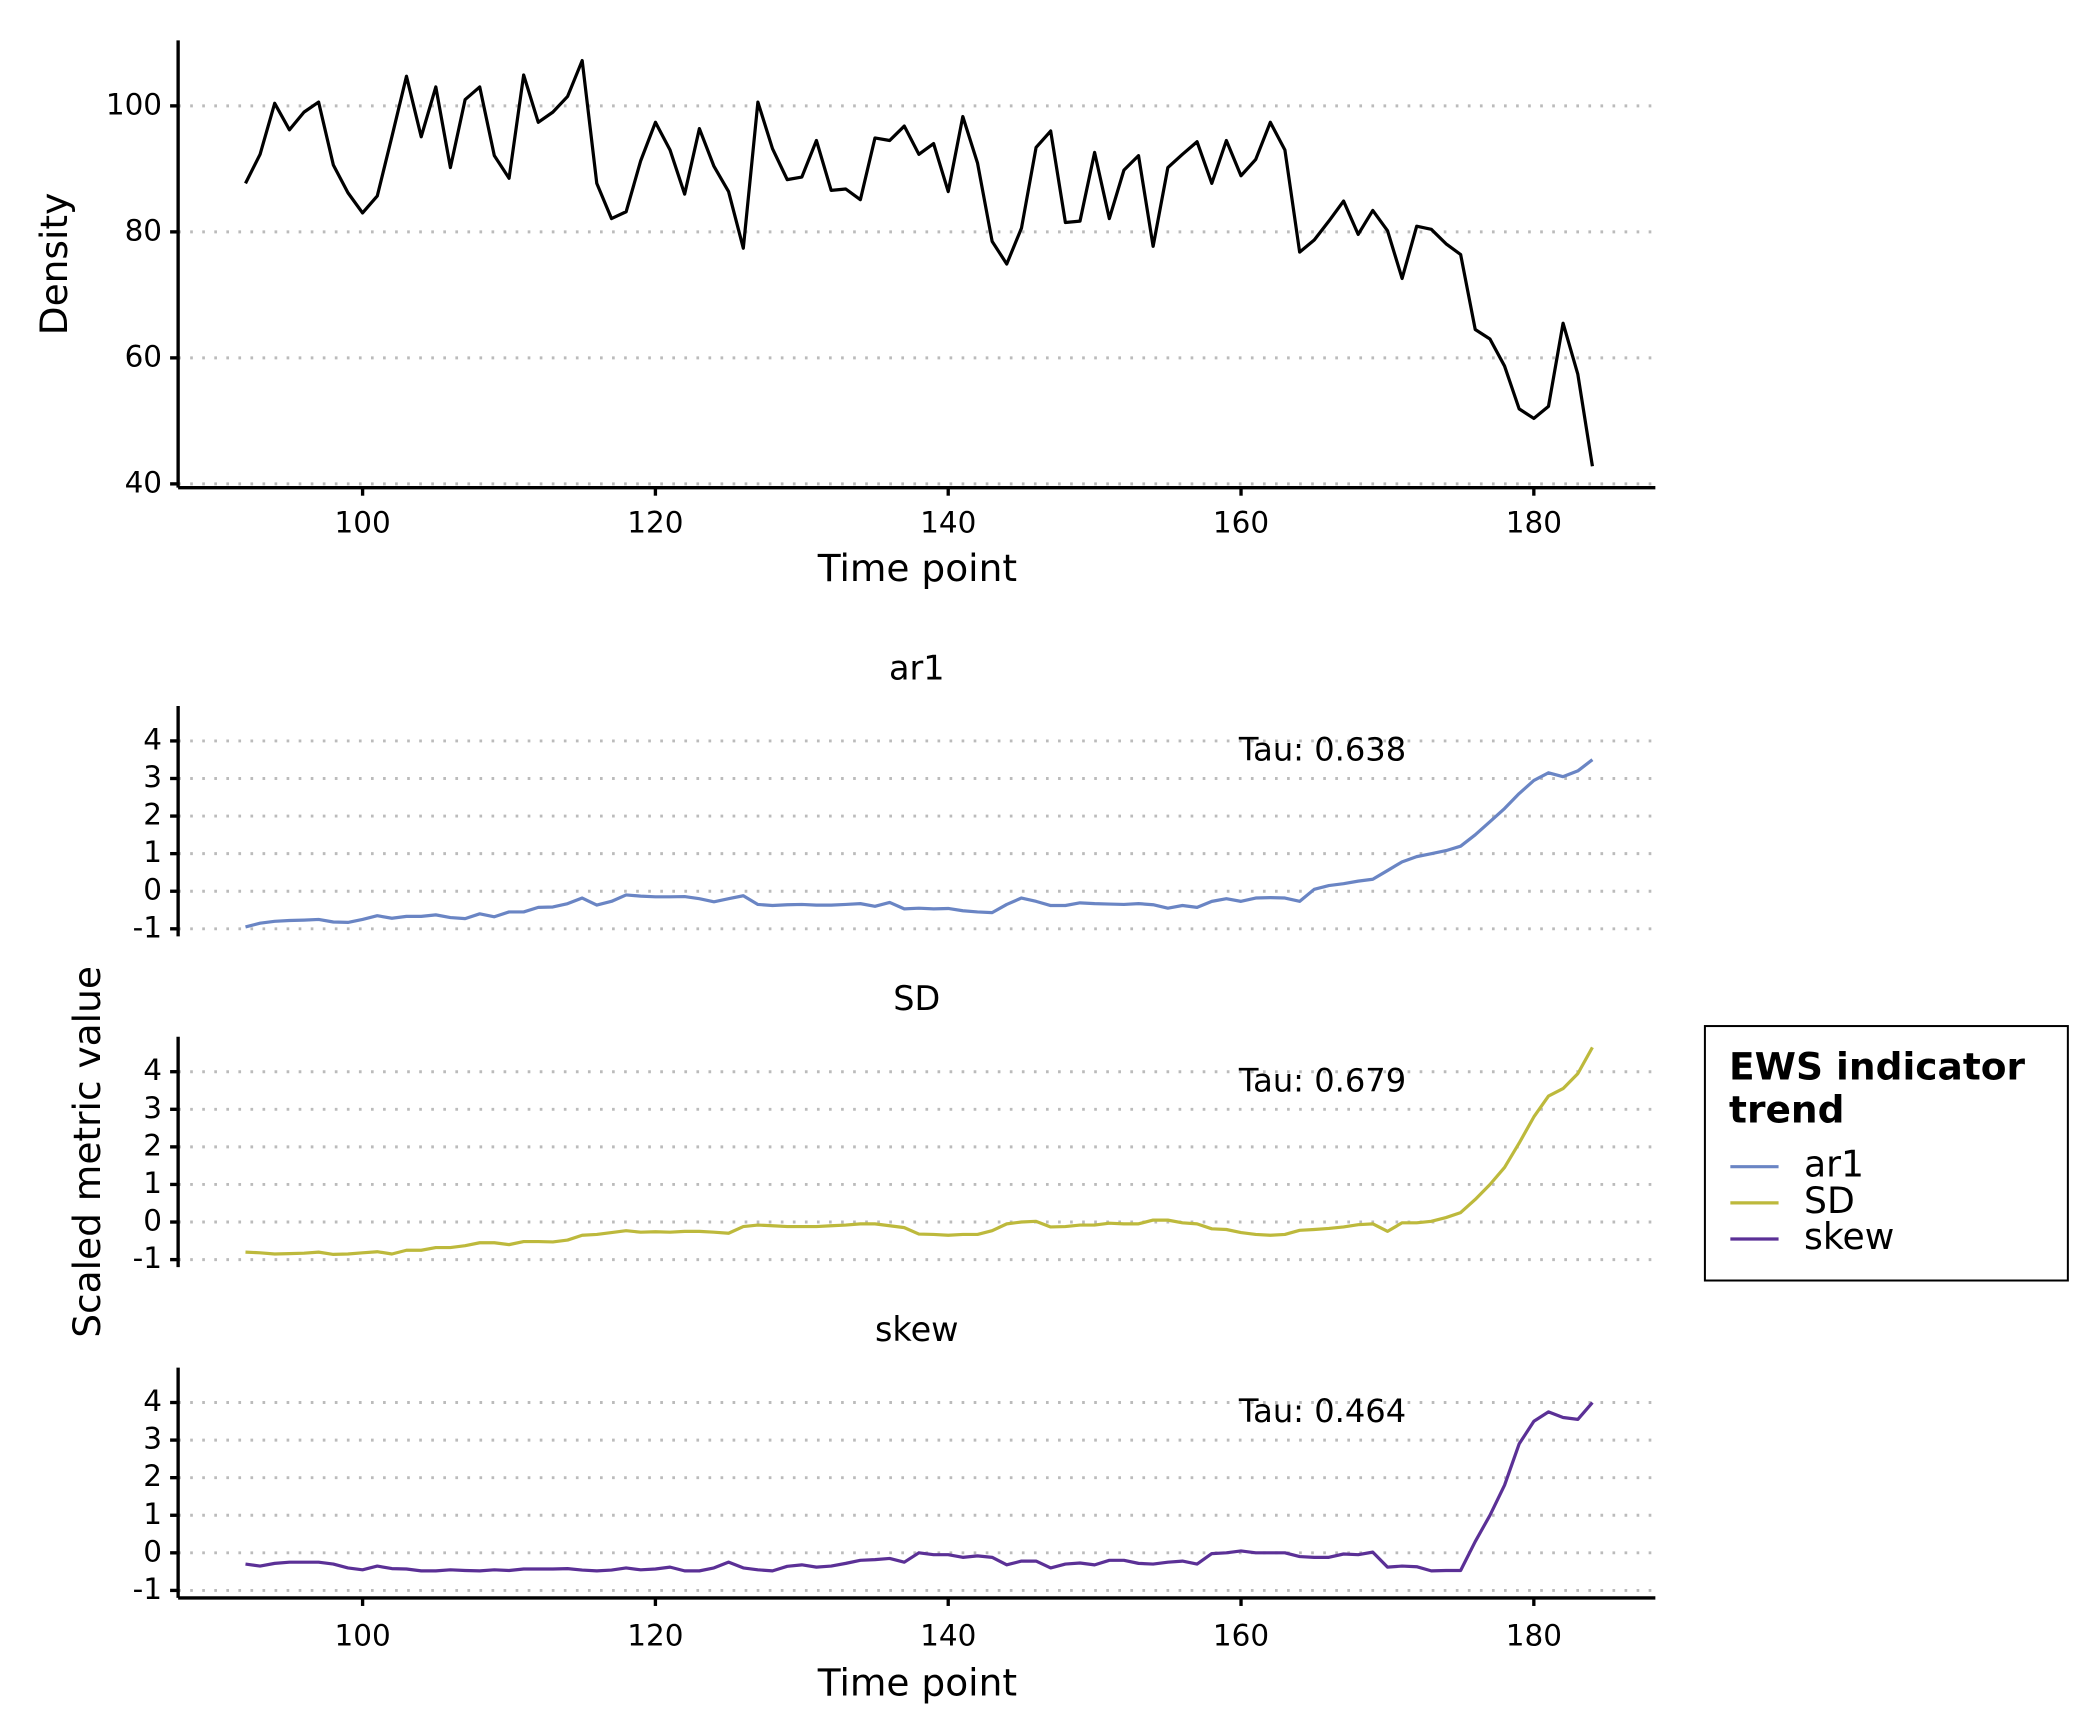  Describe the element at coordinates (87, 1152) in the screenshot. I see `y-axis-title: Scaled metric value` at that location.